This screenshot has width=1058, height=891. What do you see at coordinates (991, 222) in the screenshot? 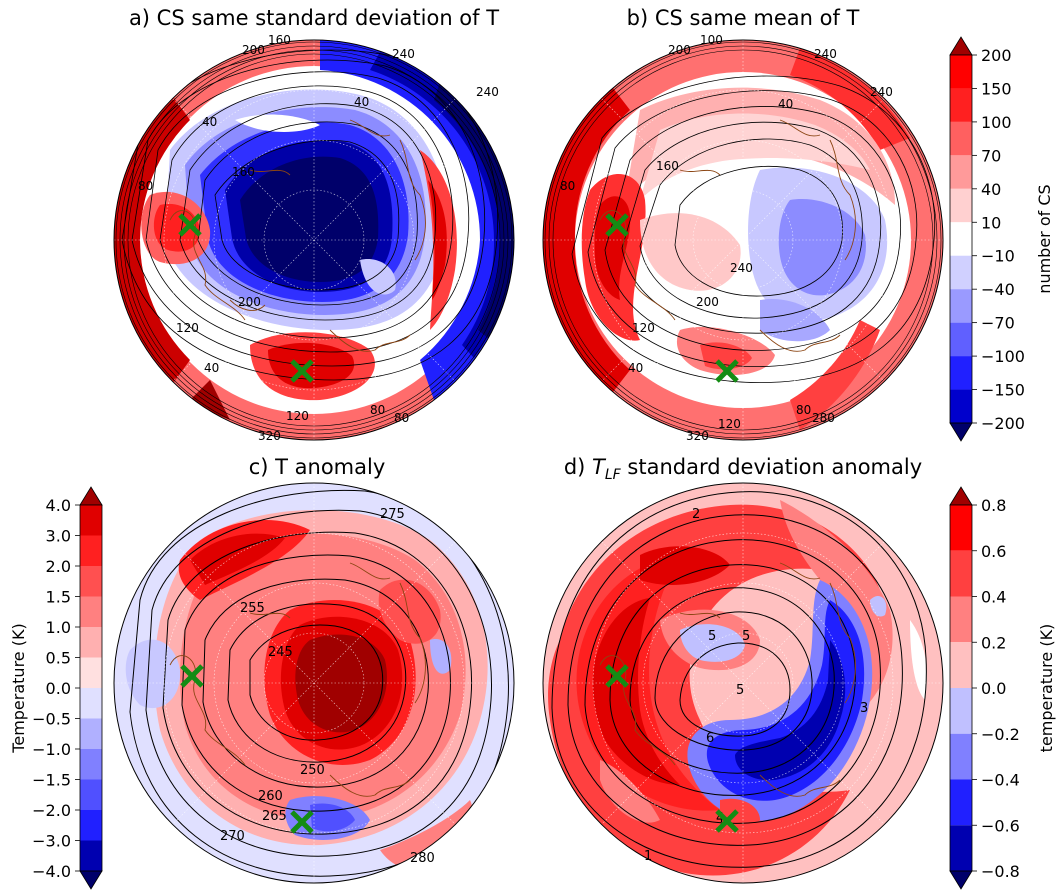
I see `colorbar-tick-label: 10` at bounding box center [991, 222].